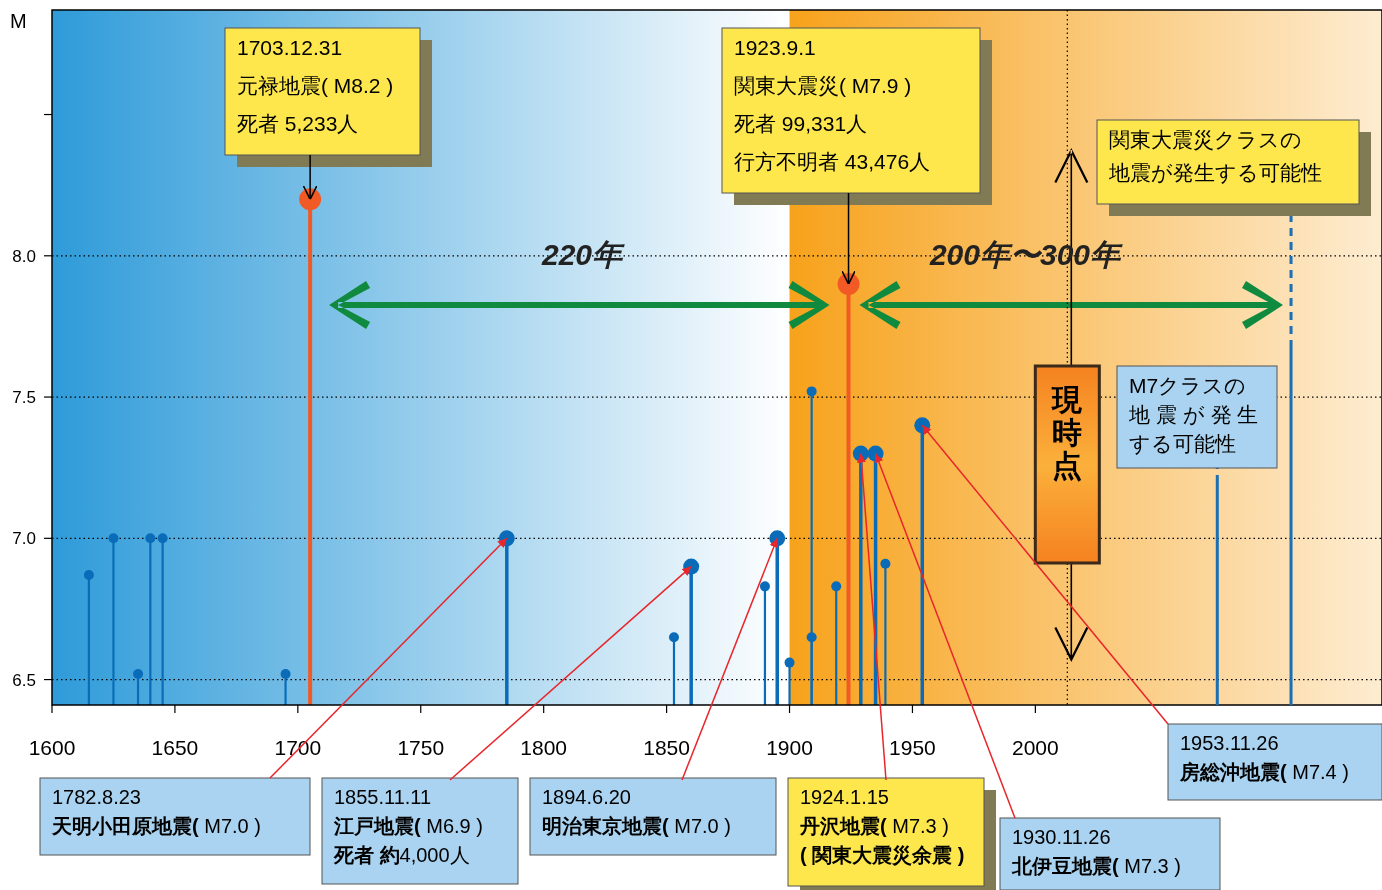  I want to click on annotation: 行方不明者 43,476人, so click(832, 161).